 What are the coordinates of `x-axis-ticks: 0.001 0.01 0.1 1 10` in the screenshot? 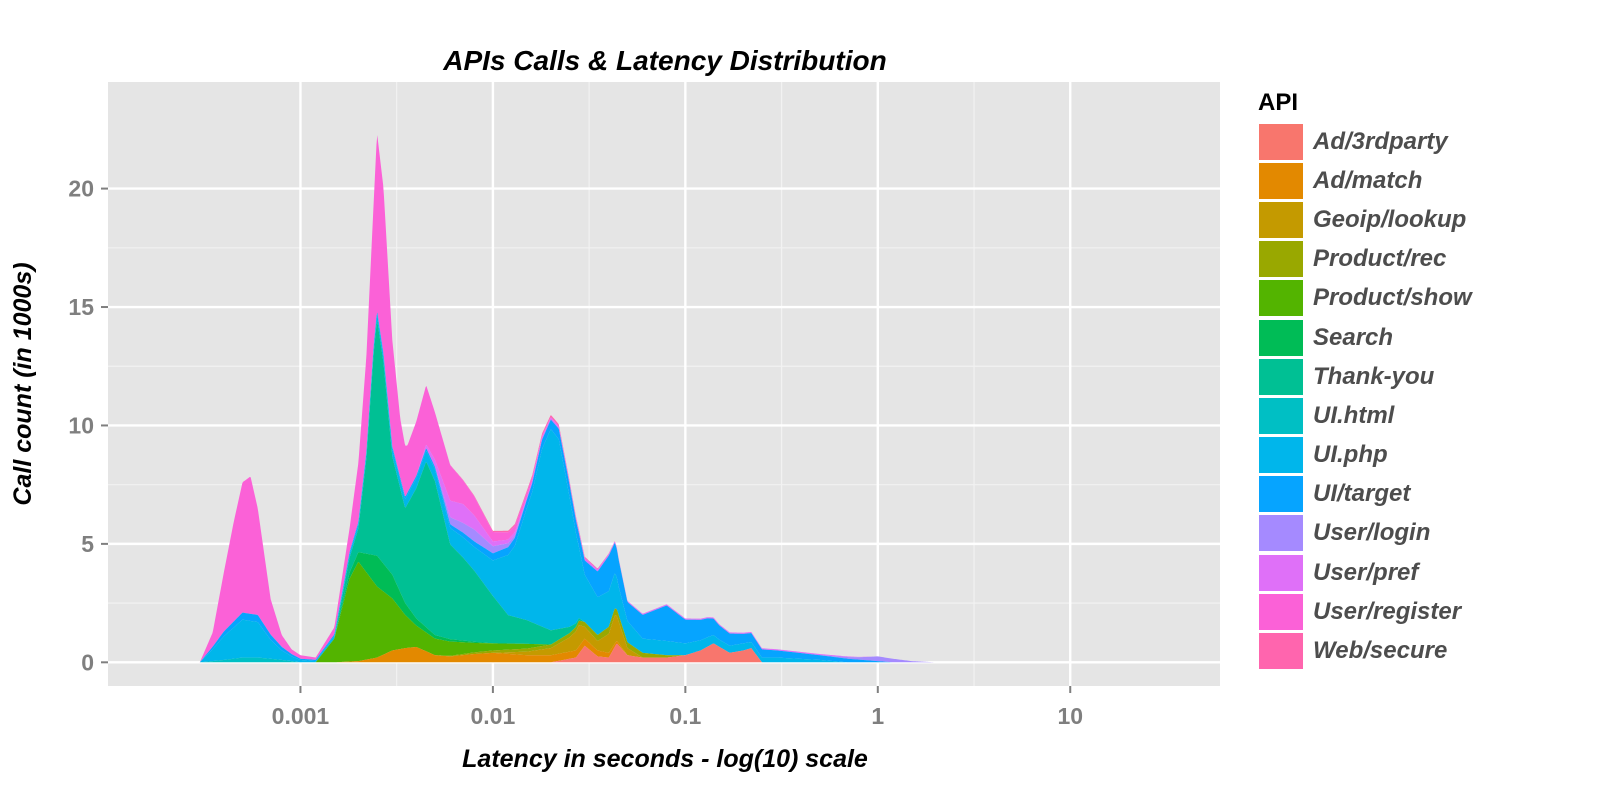 It's located at (677, 707).